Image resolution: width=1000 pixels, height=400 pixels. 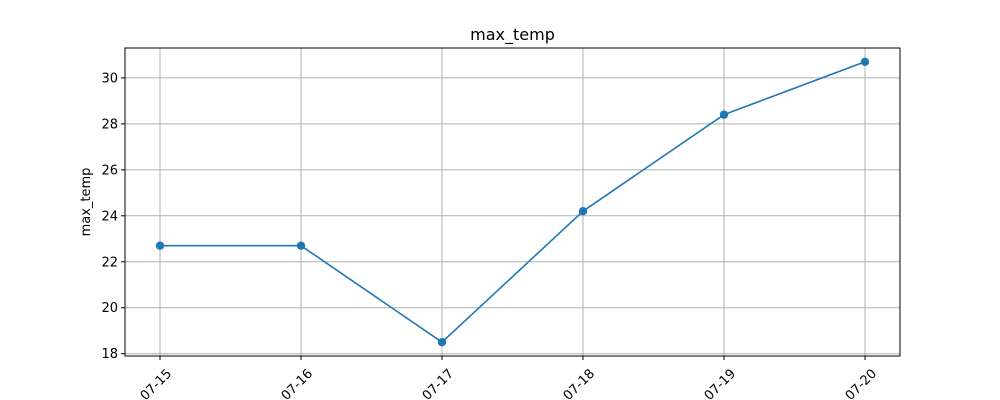 I want to click on y-tick-label: 18, so click(x=109, y=354).